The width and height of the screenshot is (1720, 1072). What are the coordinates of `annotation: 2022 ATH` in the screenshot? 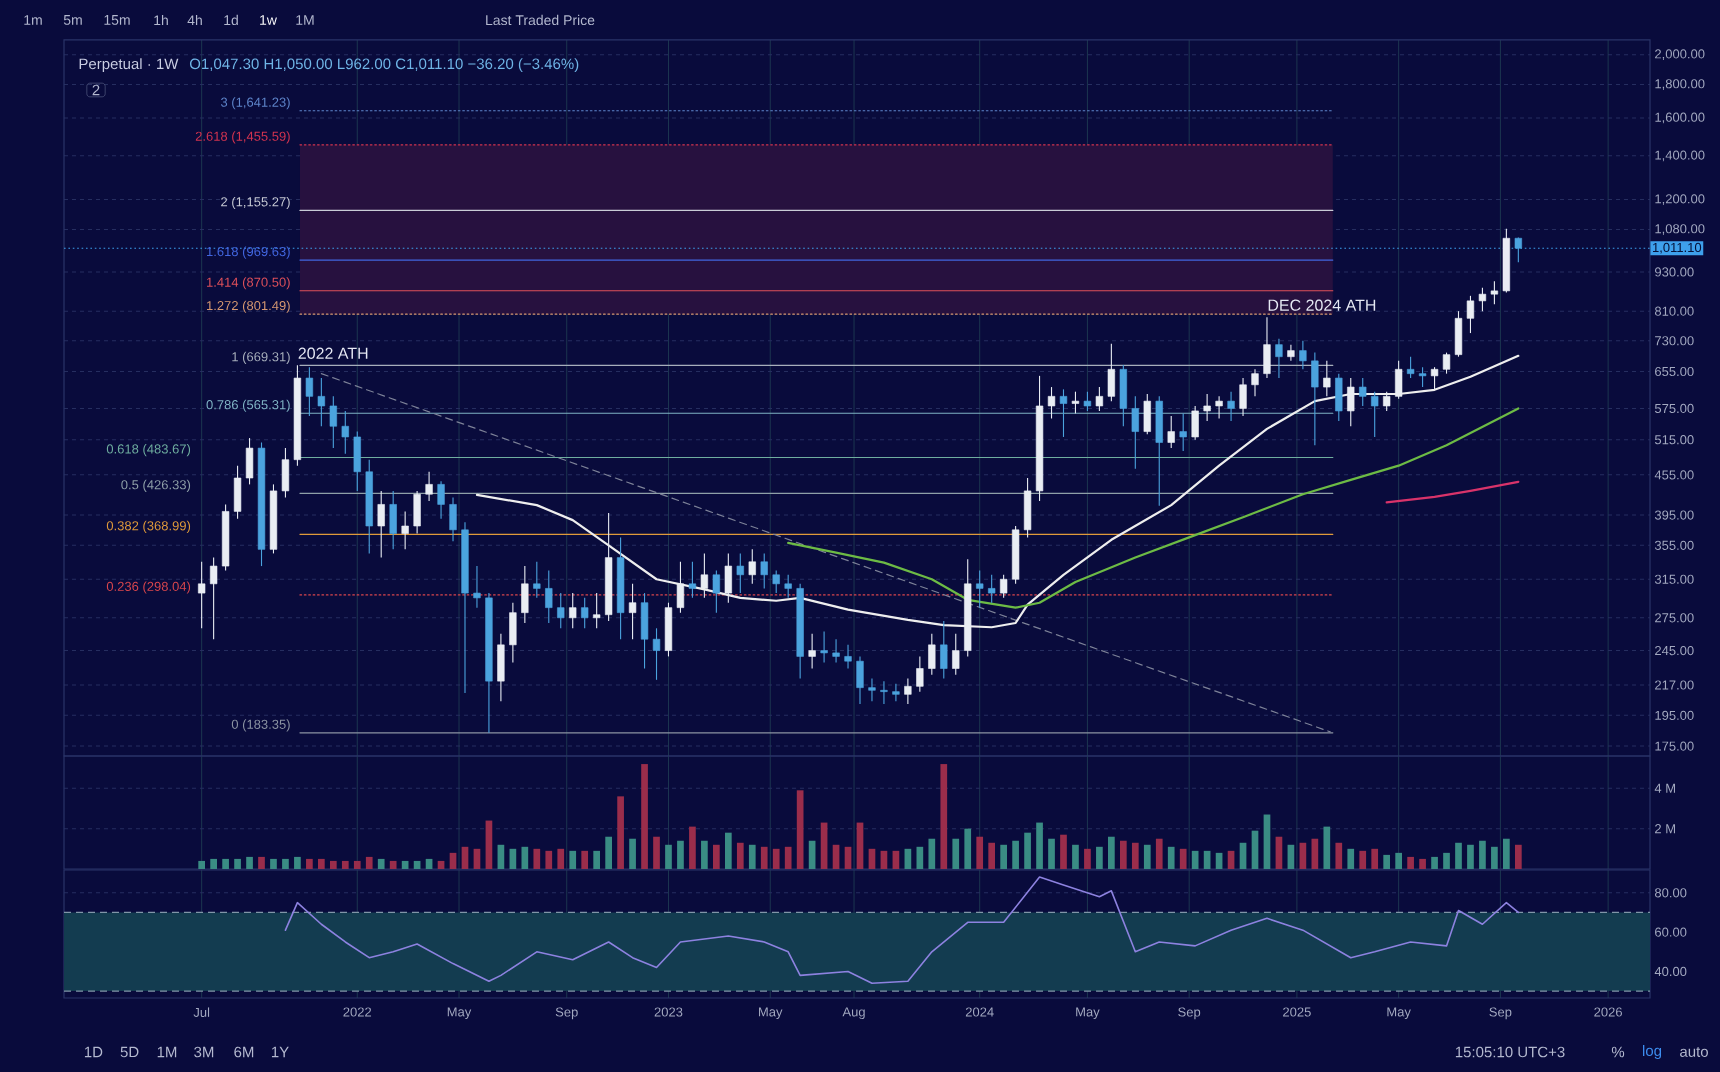 It's located at (333, 353).